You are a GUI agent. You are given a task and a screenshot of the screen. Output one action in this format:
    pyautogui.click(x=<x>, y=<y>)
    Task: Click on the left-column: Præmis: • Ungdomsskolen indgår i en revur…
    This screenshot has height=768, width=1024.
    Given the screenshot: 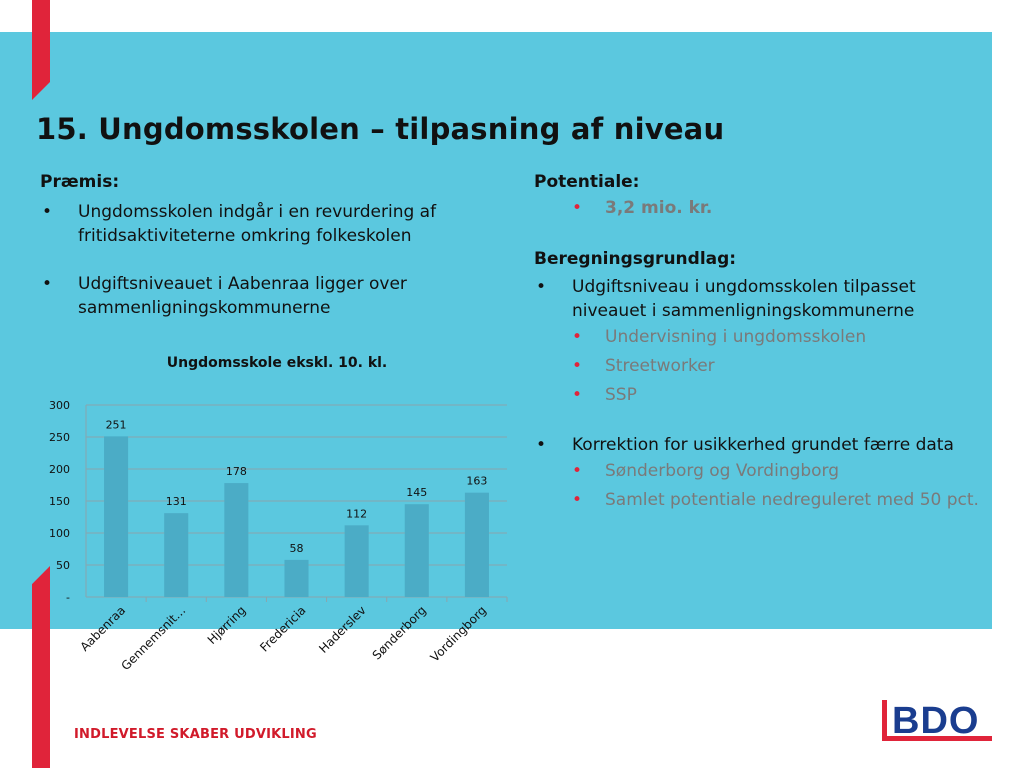 What is the action you would take?
    pyautogui.click(x=260, y=257)
    